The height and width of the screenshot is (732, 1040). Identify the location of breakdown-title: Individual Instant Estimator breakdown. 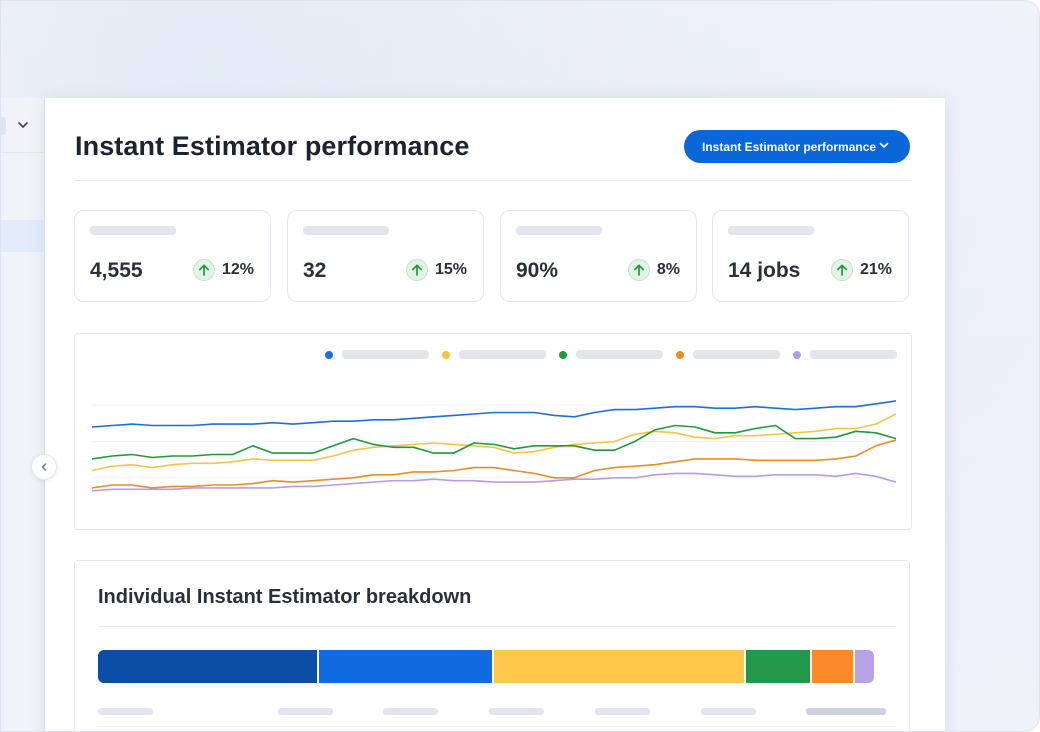
(285, 597).